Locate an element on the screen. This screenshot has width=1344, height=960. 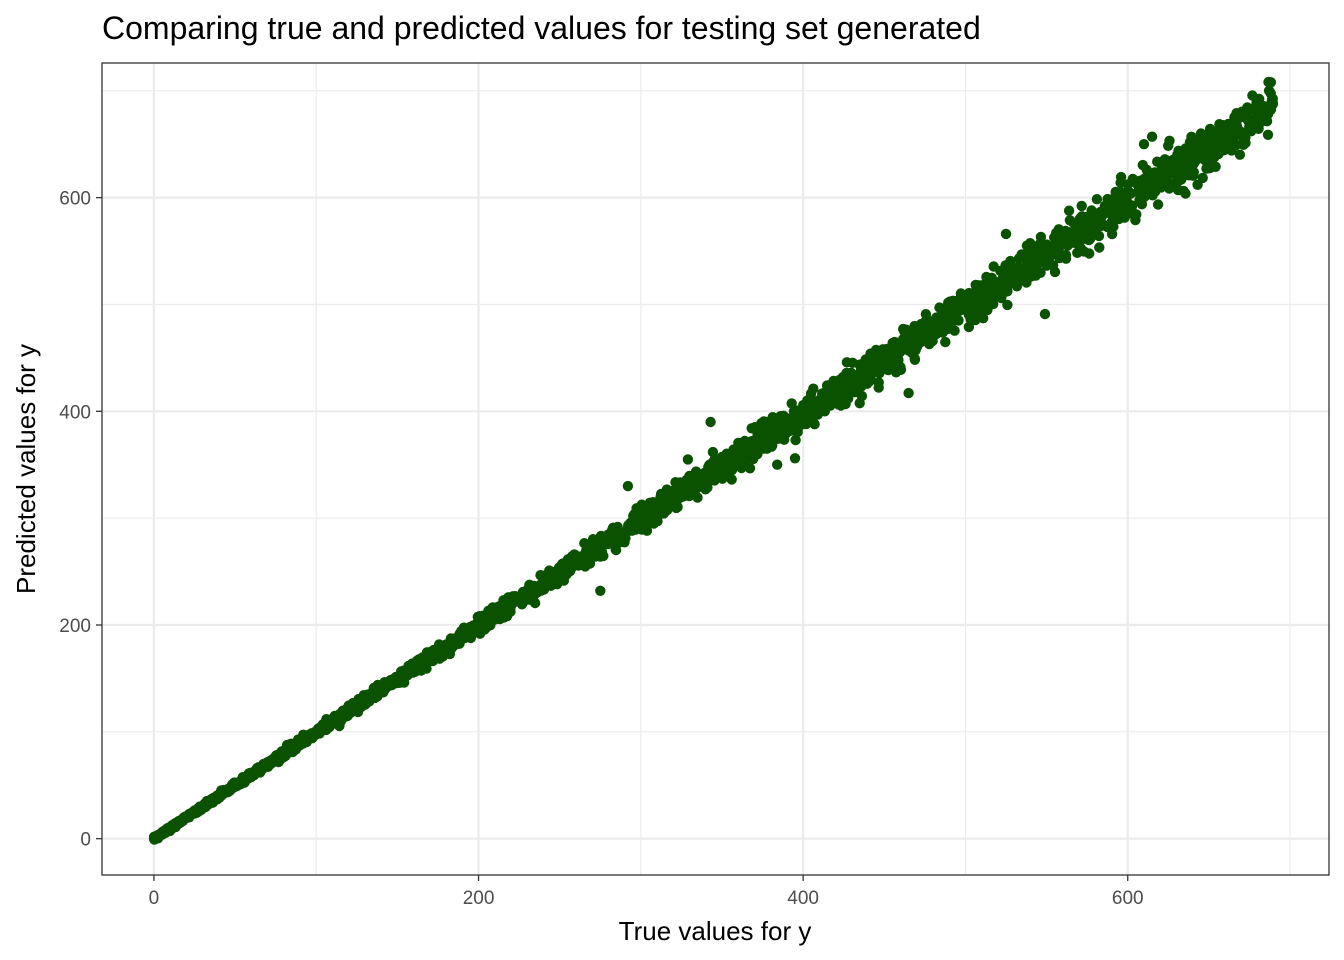
y-tick-label: 200 is located at coordinates (75, 626).